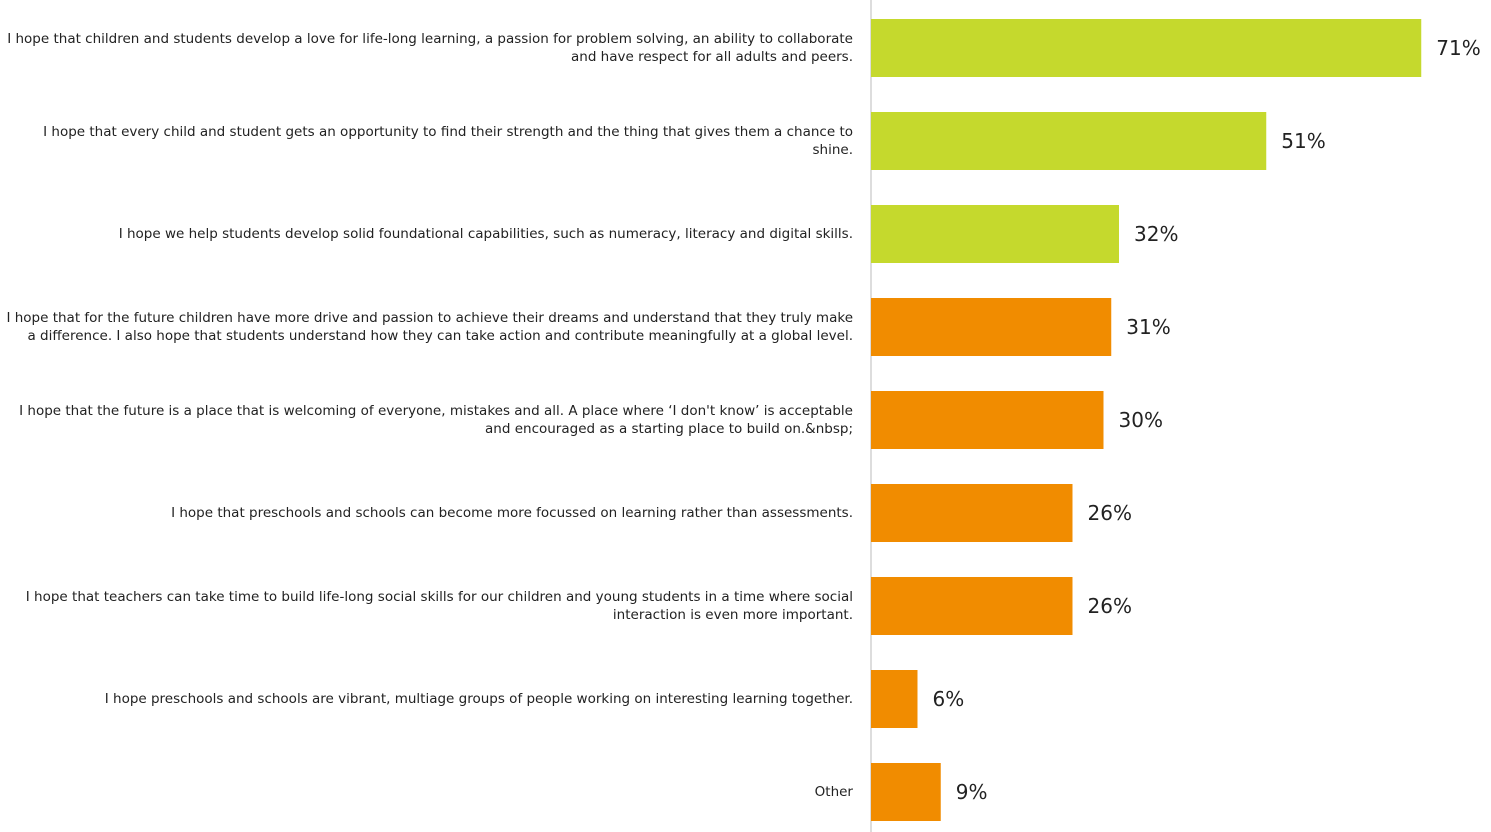  What do you see at coordinates (1156, 234) in the screenshot?
I see `value-label: 32%` at bounding box center [1156, 234].